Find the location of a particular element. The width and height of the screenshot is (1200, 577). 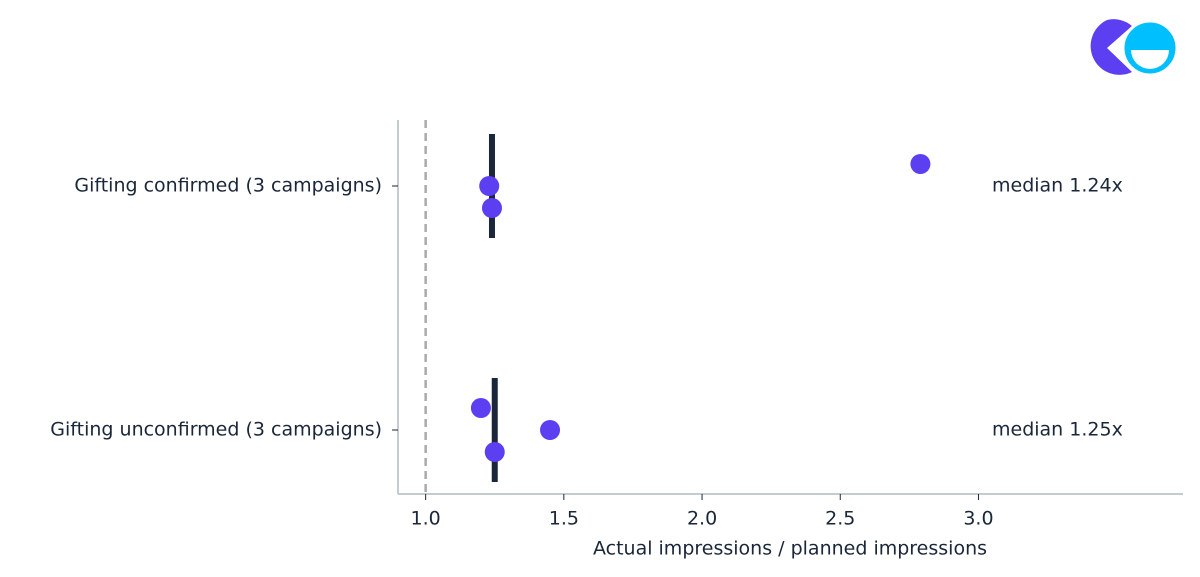

x-tick-label: 2.5 is located at coordinates (840, 519).